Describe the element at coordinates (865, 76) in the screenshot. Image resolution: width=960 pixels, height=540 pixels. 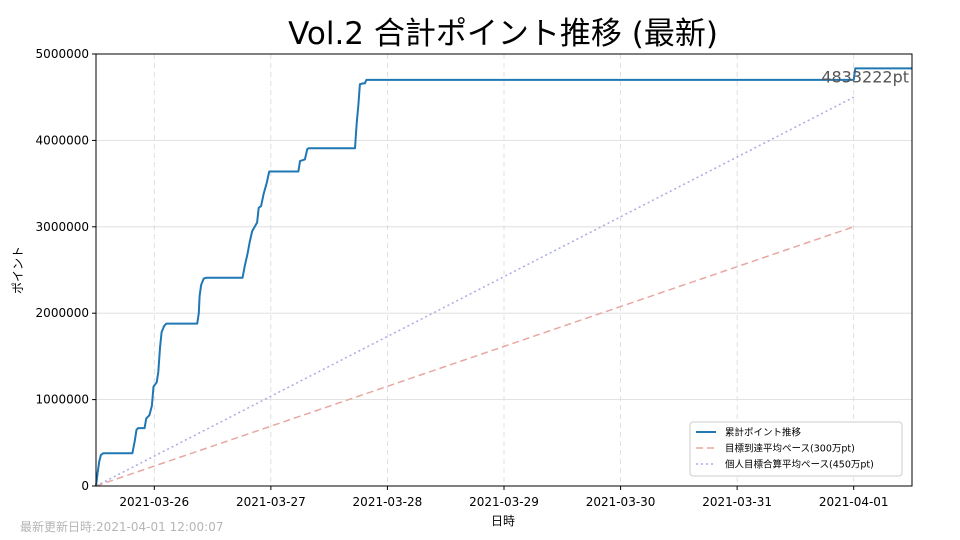
I see `final-value-label: 4833222pt` at that location.